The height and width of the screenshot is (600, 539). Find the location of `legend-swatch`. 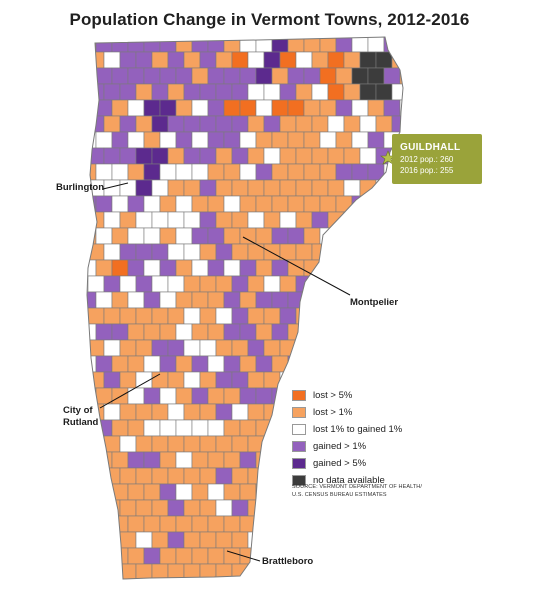

legend-swatch is located at coordinates (299, 395).